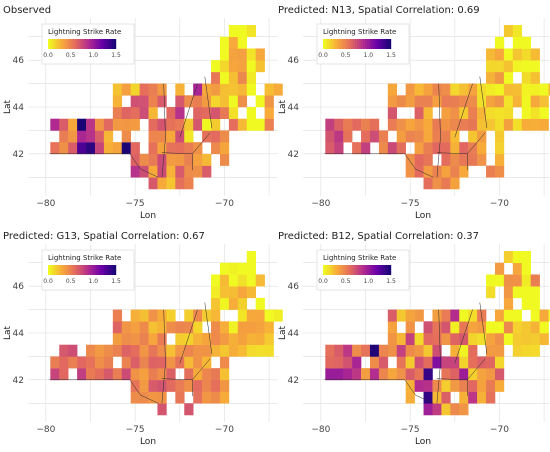 This screenshot has width=550, height=452. What do you see at coordinates (320, 430) in the screenshot?
I see `x-tick-label: −80` at bounding box center [320, 430].